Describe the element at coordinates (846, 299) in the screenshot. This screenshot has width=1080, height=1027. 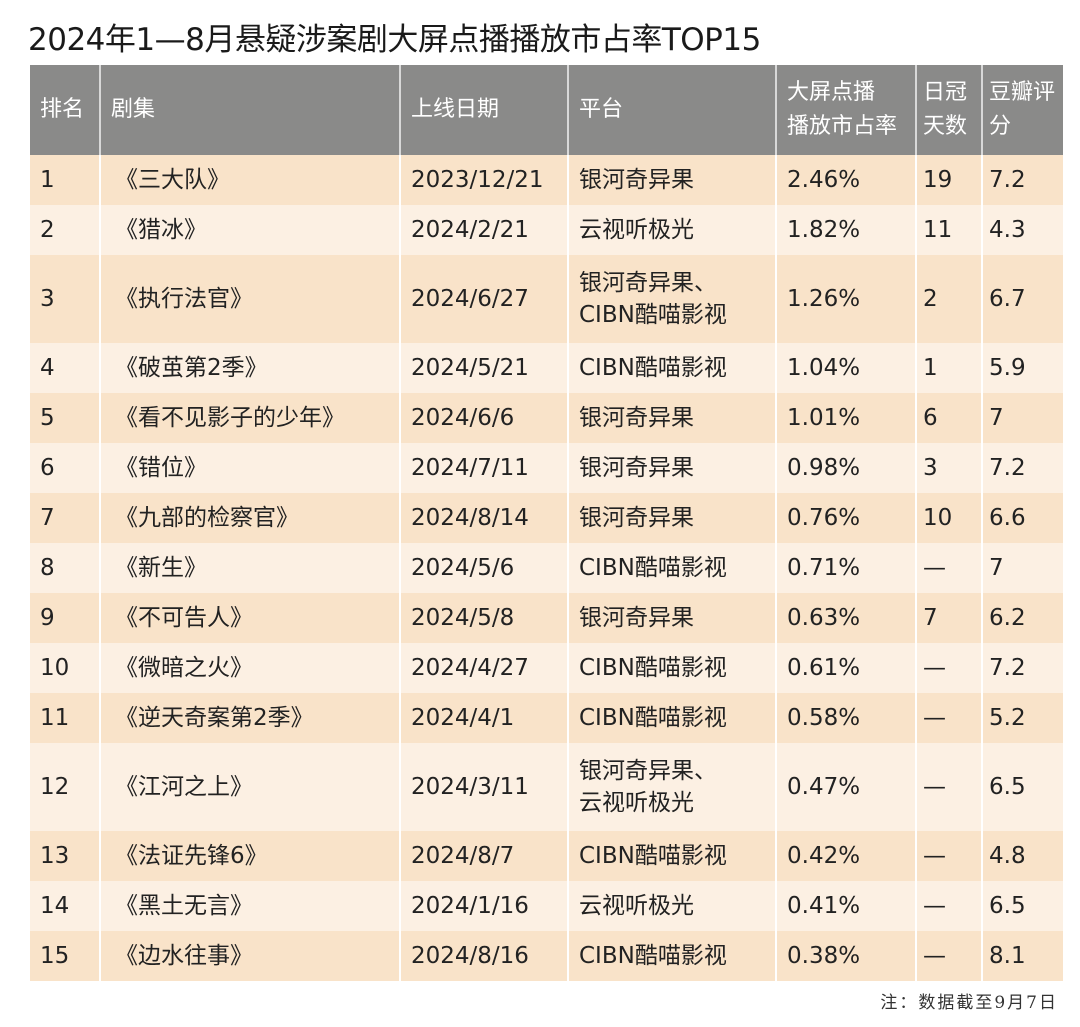
I see `cell-market-share: 1.26%` at that location.